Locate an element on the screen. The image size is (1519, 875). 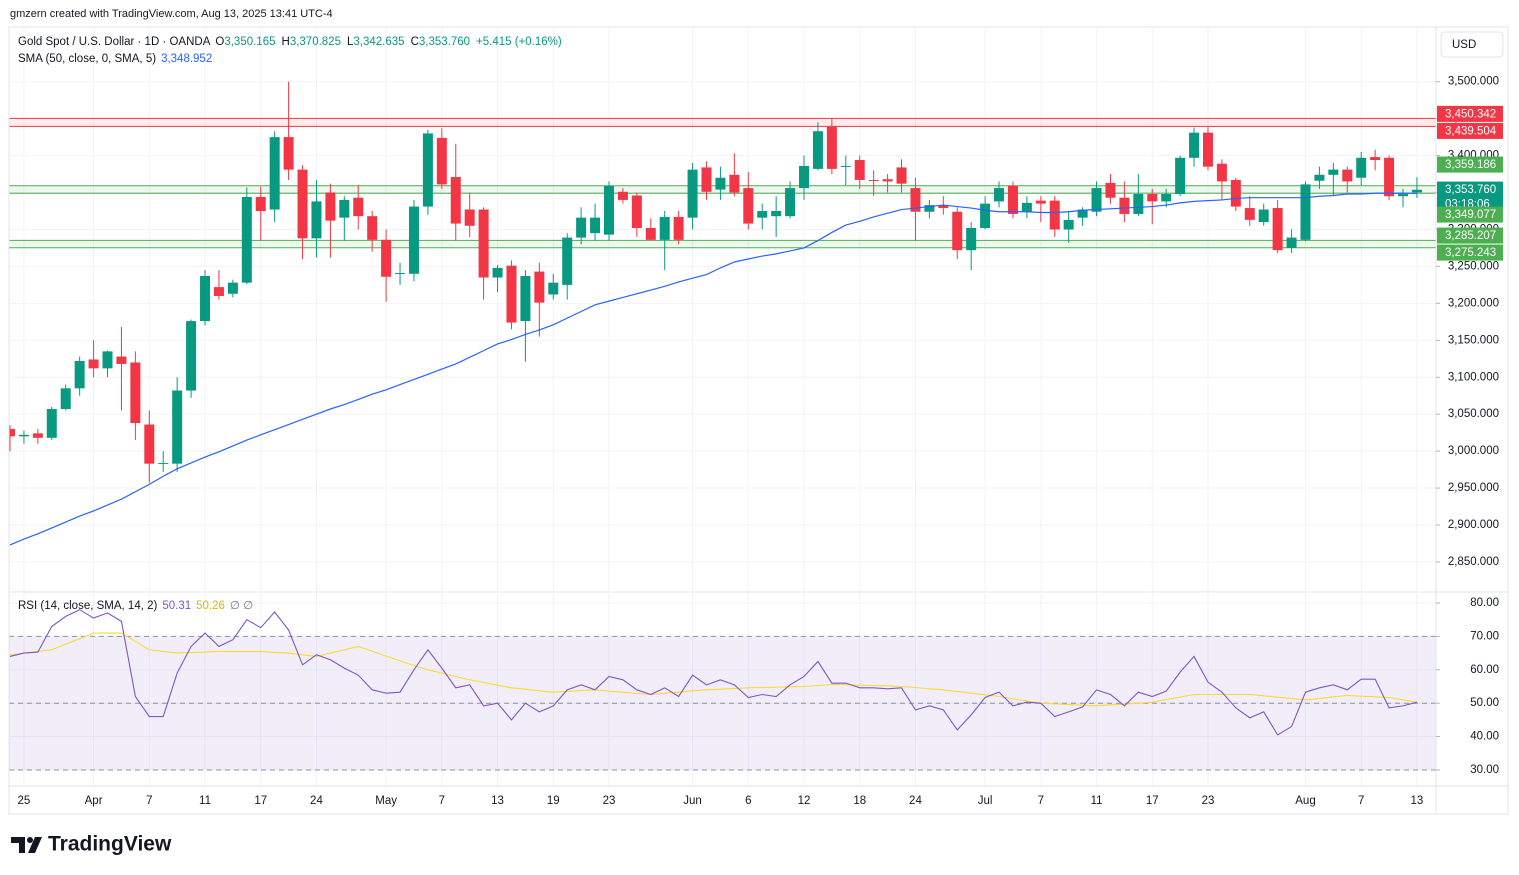
level-label: 3,285.207 is located at coordinates (1470, 236).